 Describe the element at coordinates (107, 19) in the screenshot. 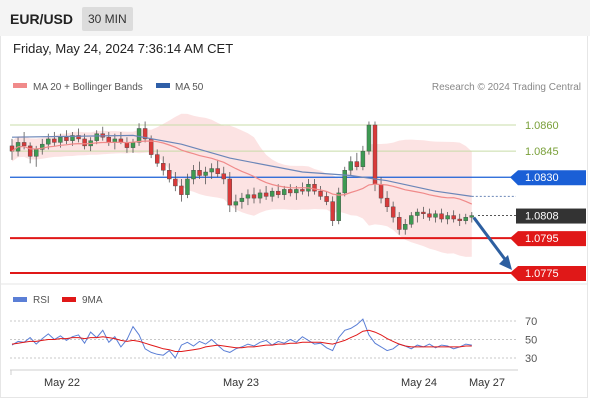

I see `timeframe-badge: 30 MIN` at that location.